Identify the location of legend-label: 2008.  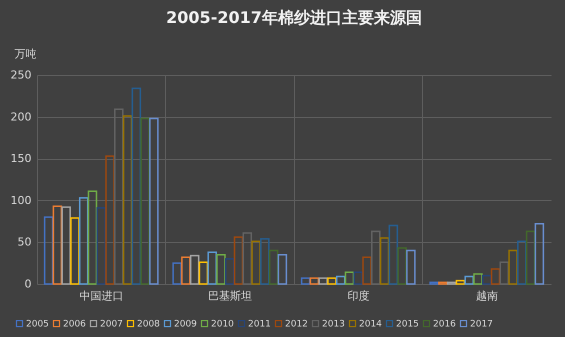
(148, 325).